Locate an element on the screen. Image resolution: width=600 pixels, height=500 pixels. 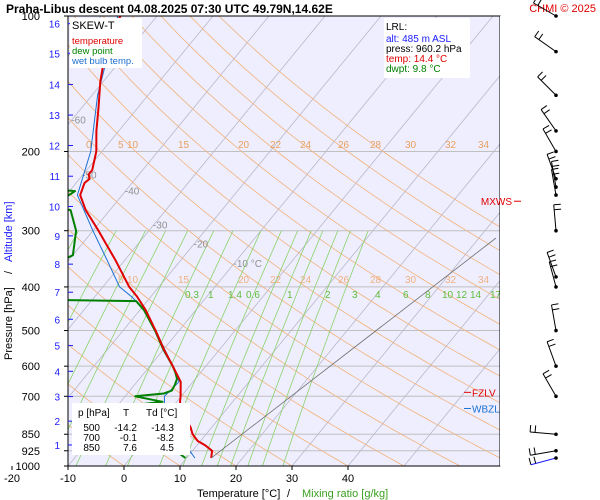
levels-table-bg is located at coordinates (131, 429).